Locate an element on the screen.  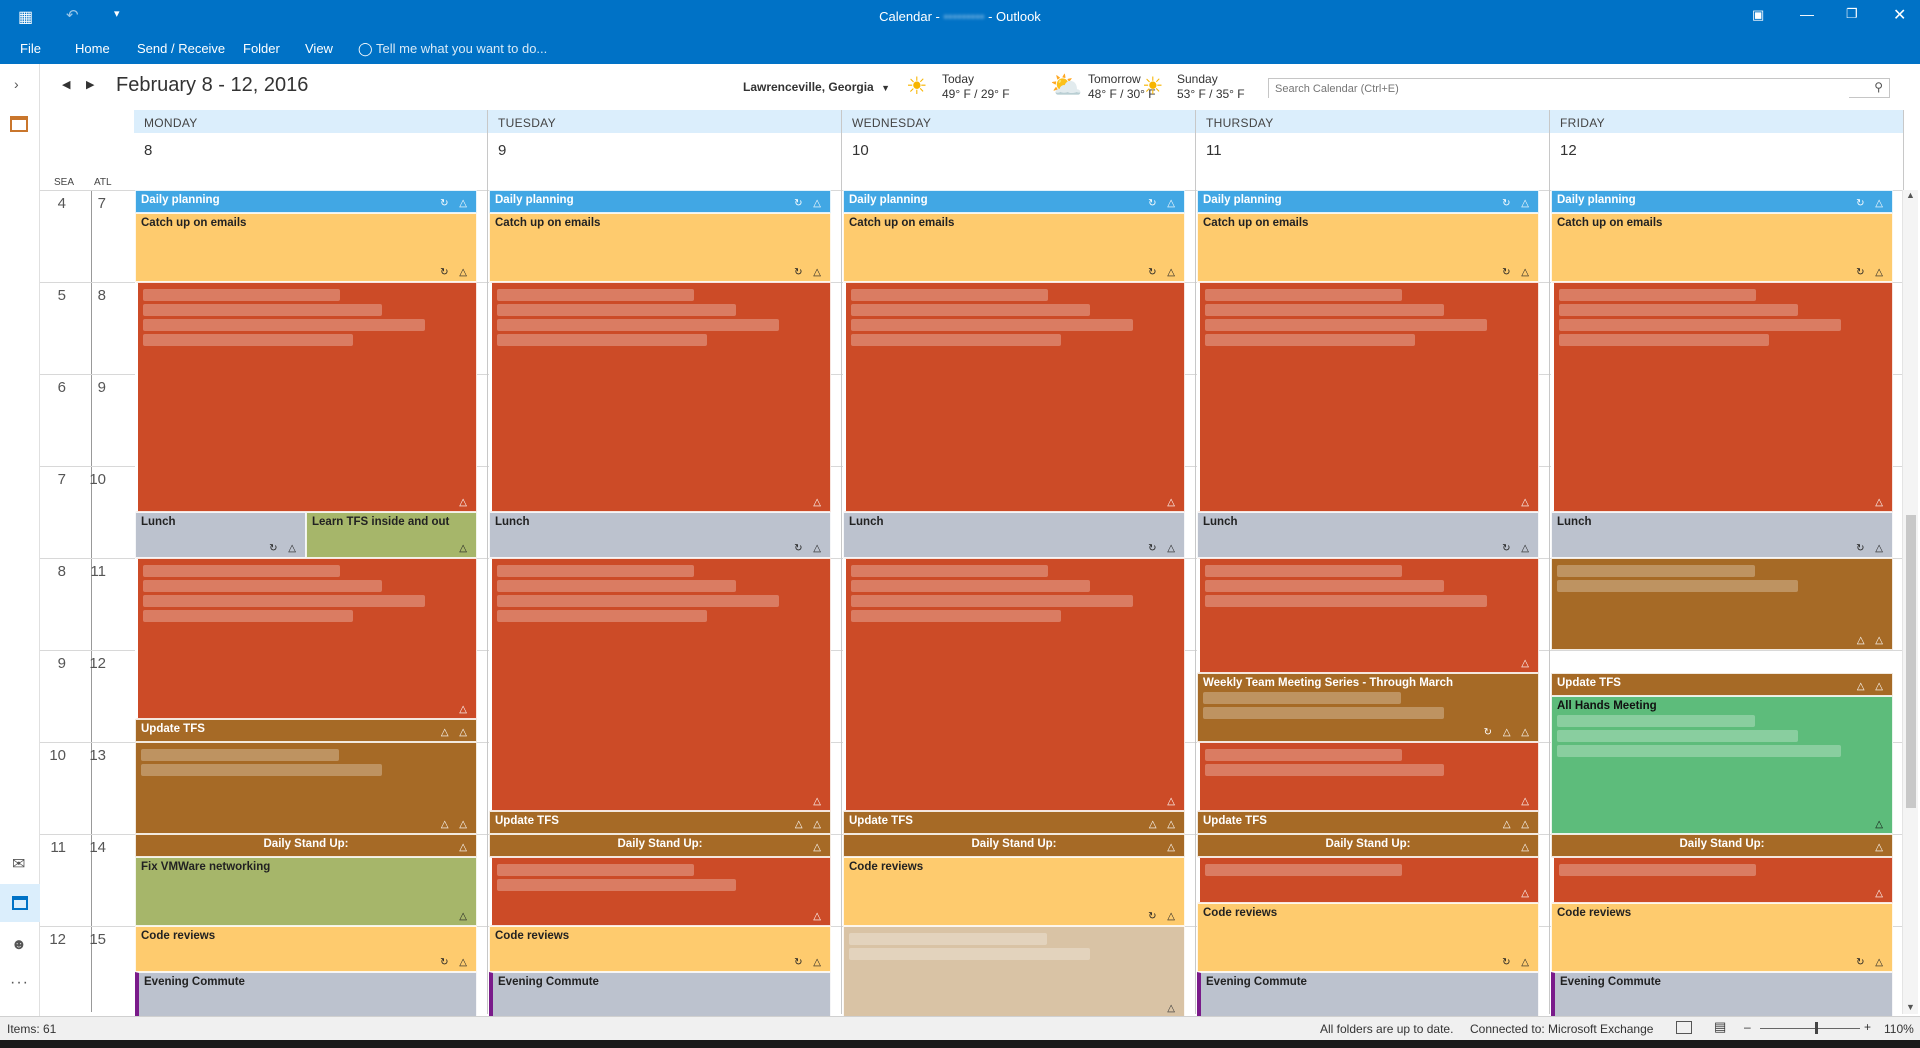
minimize-button: — is located at coordinates (1807, 14).